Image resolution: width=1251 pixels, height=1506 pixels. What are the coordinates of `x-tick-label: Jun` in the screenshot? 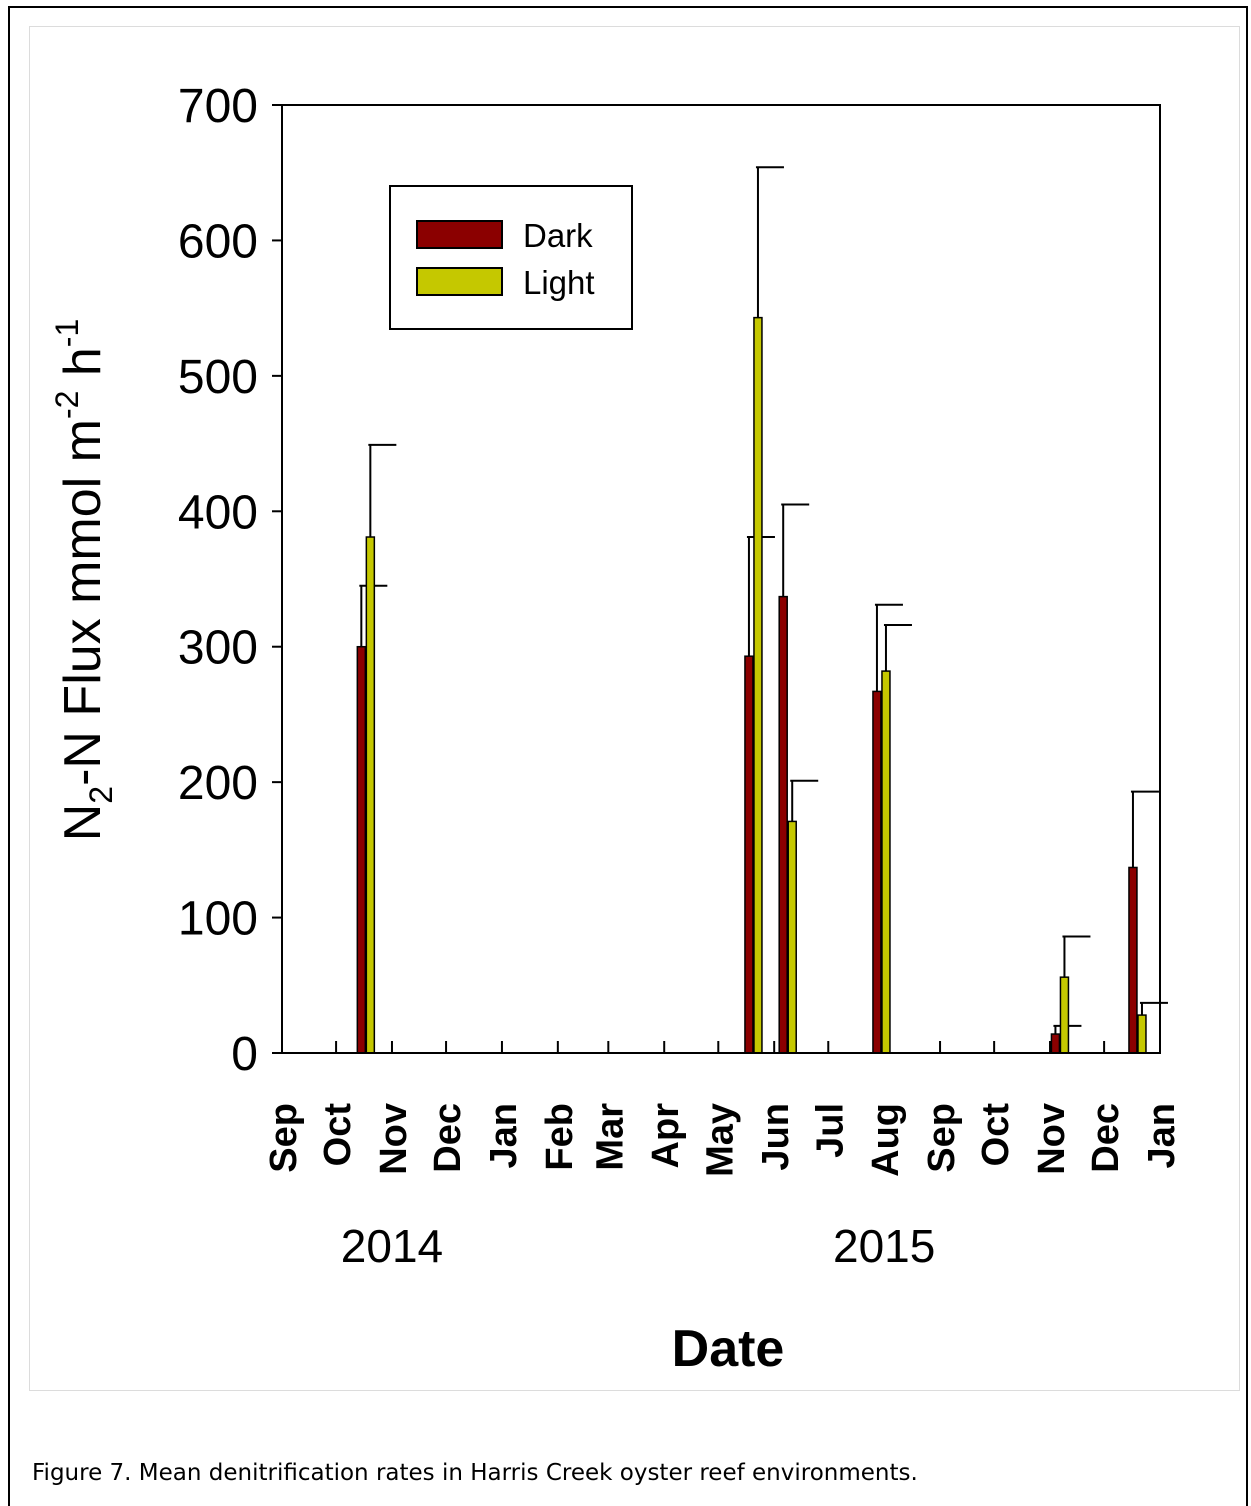 It's located at (776, 1137).